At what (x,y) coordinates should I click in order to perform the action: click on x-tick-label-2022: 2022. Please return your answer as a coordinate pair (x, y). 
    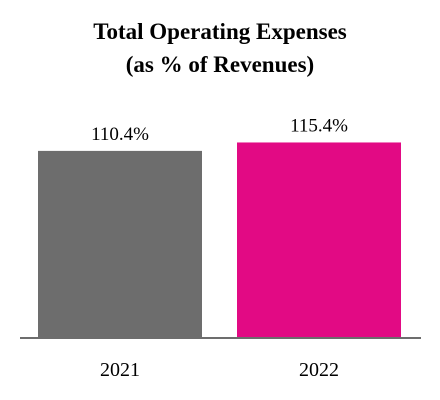
    Looking at the image, I should click on (319, 370).